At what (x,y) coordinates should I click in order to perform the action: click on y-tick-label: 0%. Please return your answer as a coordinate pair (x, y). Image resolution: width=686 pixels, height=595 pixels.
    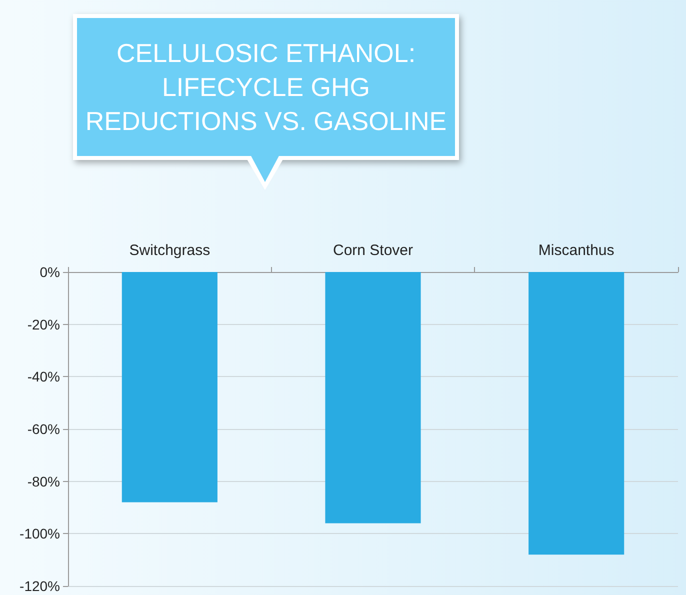
    Looking at the image, I should click on (50, 272).